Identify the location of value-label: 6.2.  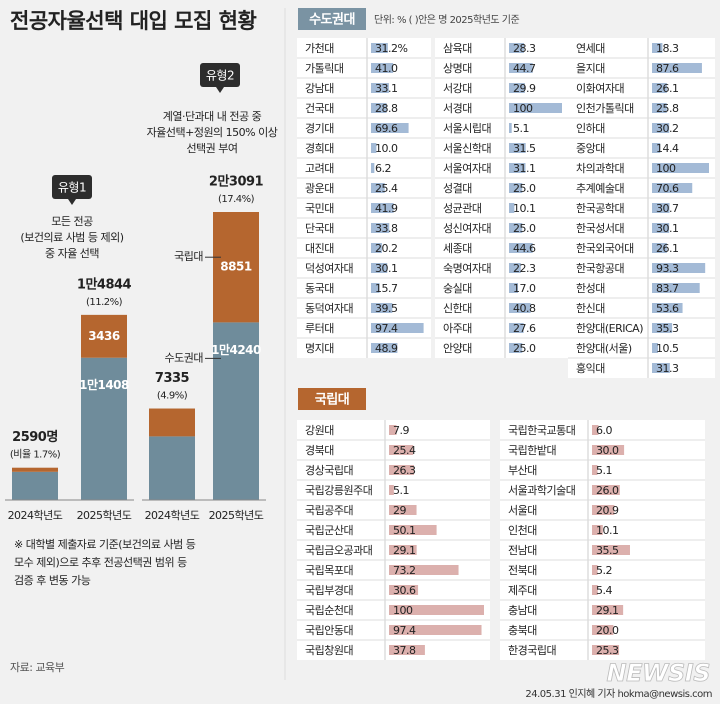
(383, 168).